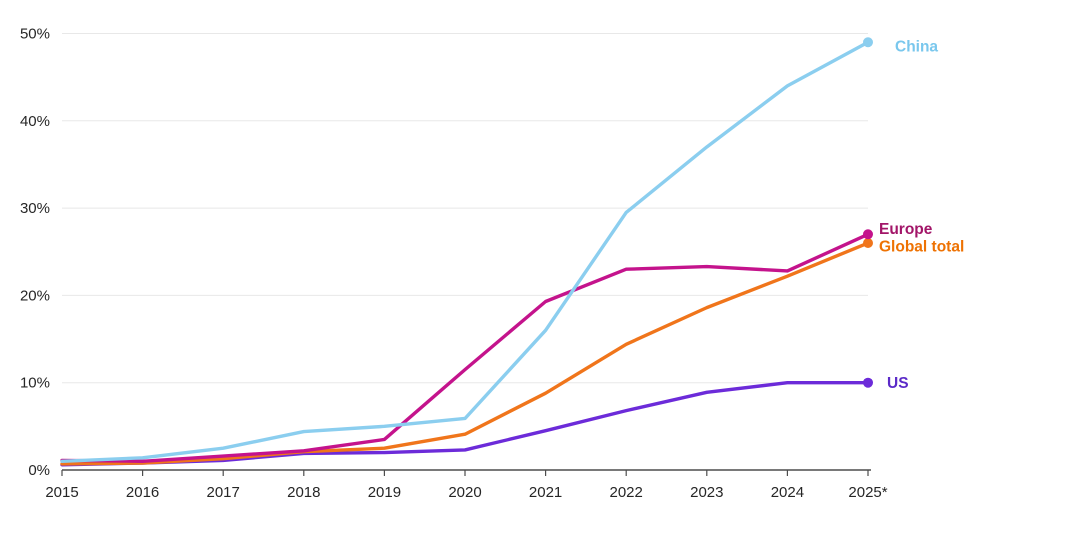  Describe the element at coordinates (39, 470) in the screenshot. I see `y-axis-tick-label: 0%` at that location.